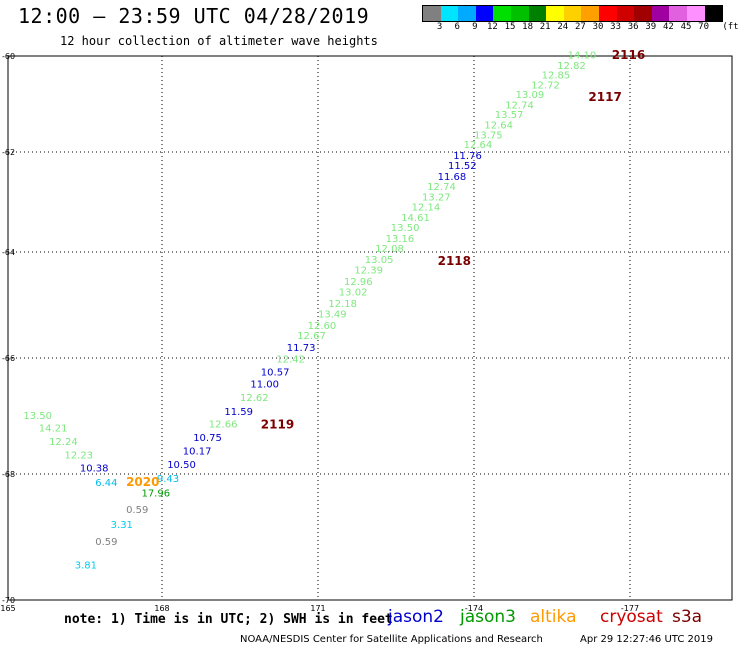 This screenshot has width=740, height=650. What do you see at coordinates (580, 27) in the screenshot?
I see `legend-tick-label: 27` at bounding box center [580, 27].